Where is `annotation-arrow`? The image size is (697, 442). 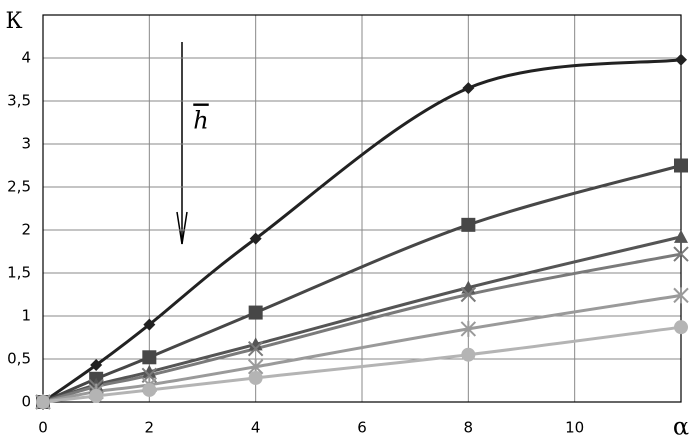 annotation-arrow is located at coordinates (182, 143).